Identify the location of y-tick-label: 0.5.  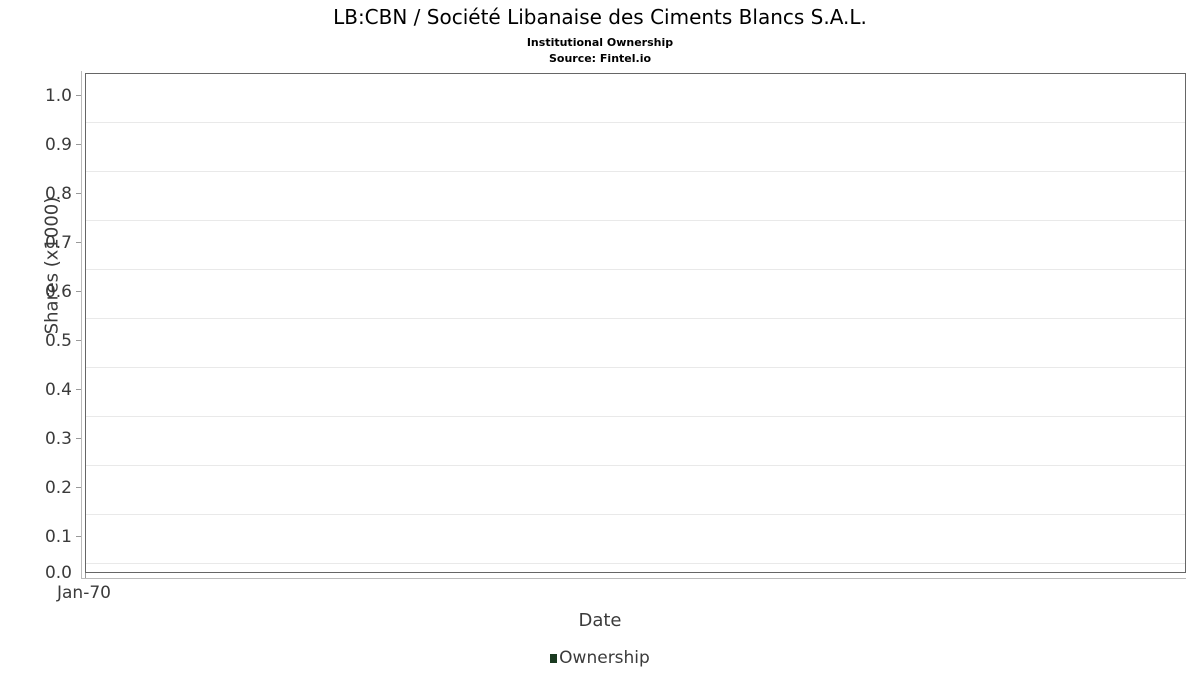
(58, 341).